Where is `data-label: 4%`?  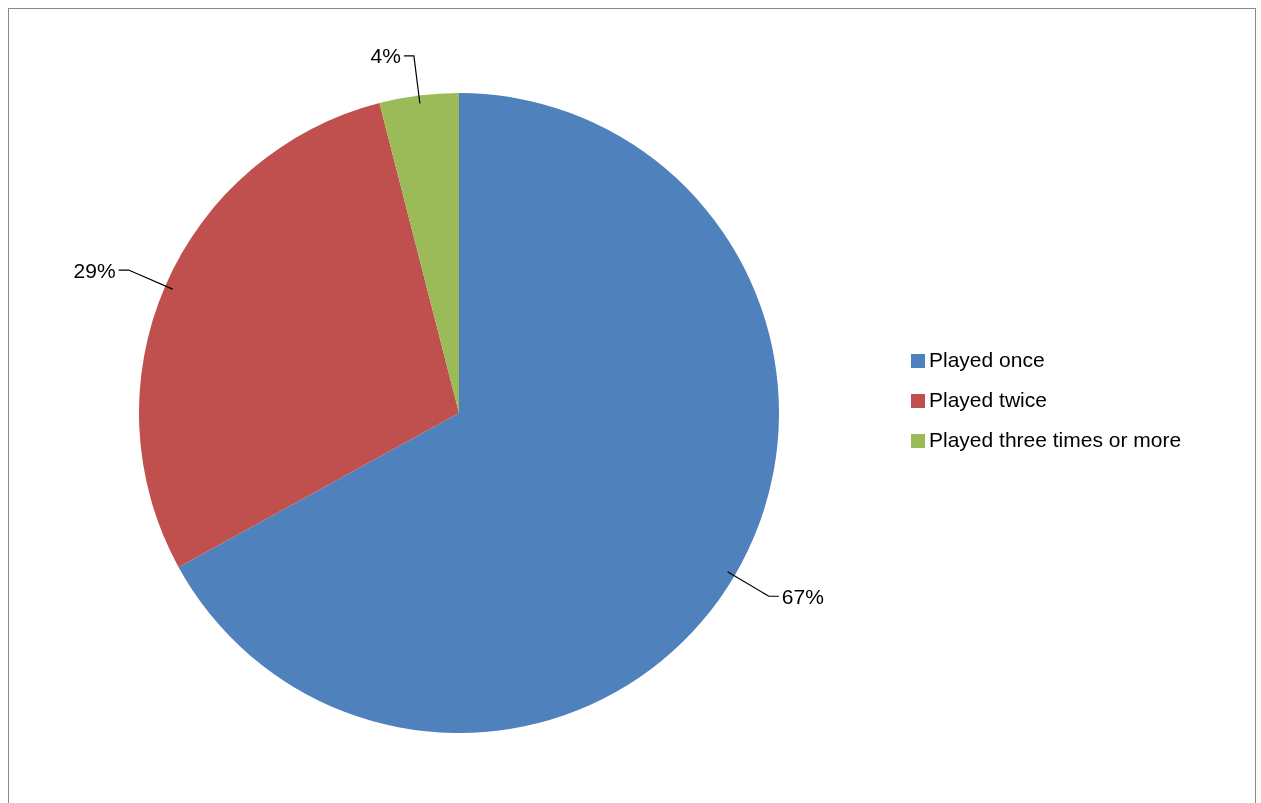 data-label: 4% is located at coordinates (385, 56).